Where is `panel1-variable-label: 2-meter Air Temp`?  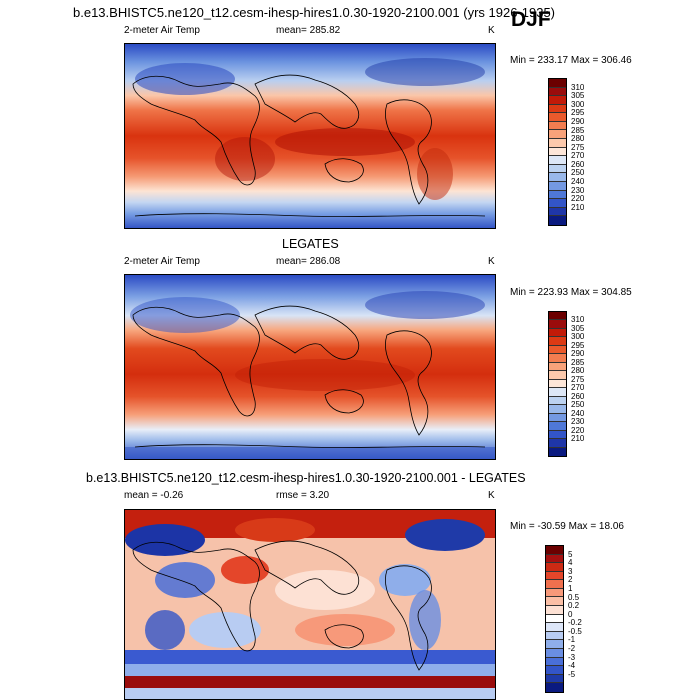
panel1-variable-label: 2-meter Air Temp is located at coordinates (162, 30).